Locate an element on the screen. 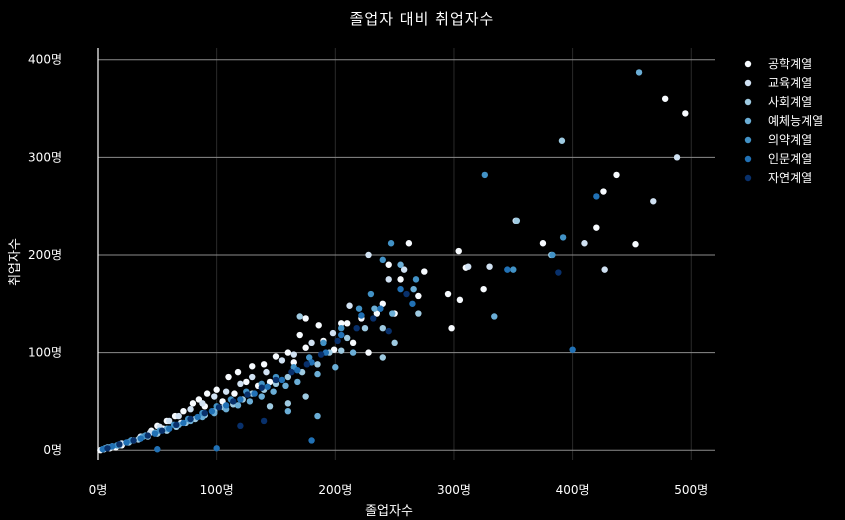 This screenshot has width=845, height=520. legend-item: 교육계열 is located at coordinates (778, 83).